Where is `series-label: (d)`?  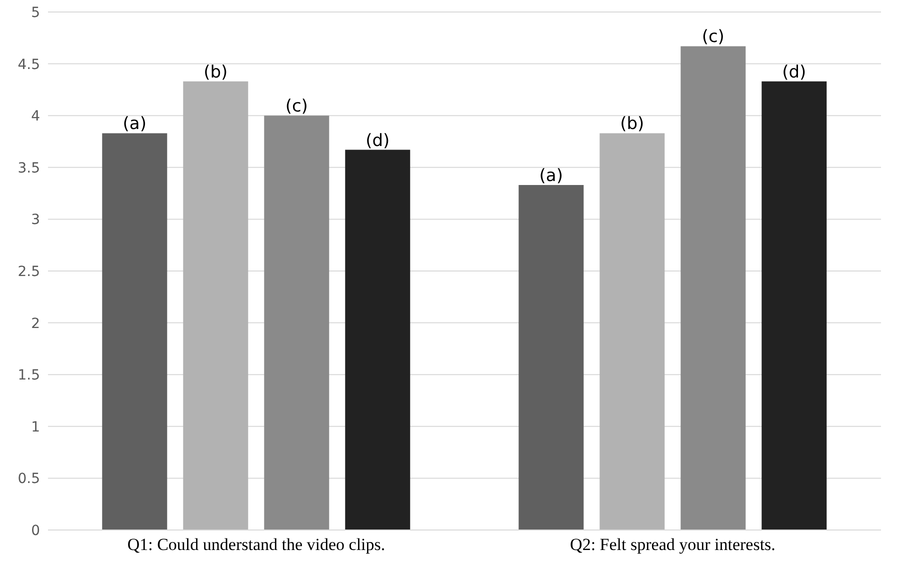
series-label: (d) is located at coordinates (378, 140).